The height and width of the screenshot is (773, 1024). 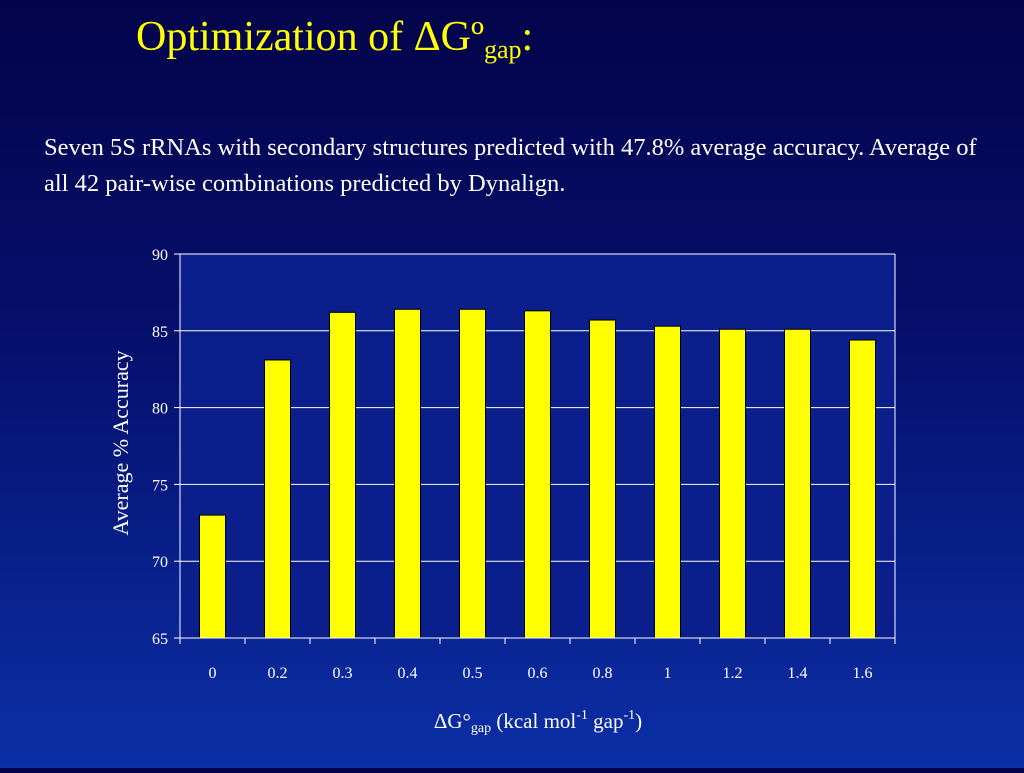 I want to click on y-tick-label-70: 70, so click(x=160, y=562).